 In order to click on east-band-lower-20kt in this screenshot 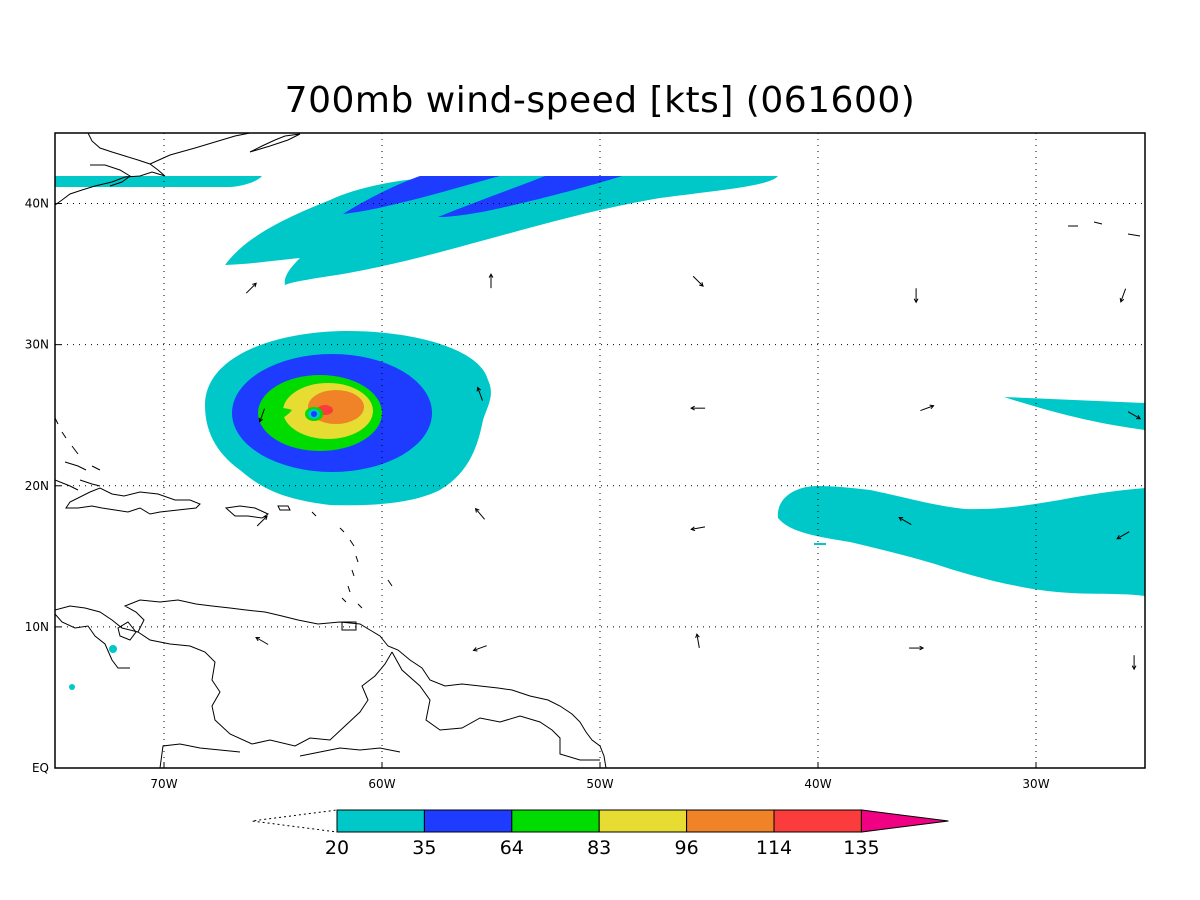, I will do `click(961, 541)`.